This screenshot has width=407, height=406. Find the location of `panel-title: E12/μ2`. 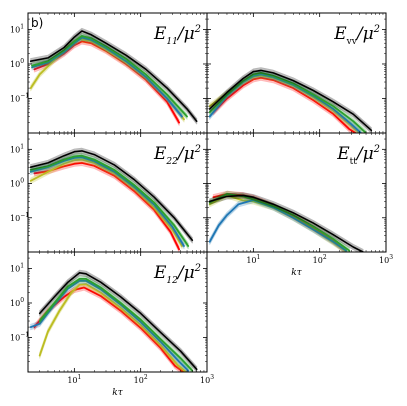

panel-title: E12/μ2 is located at coordinates (177, 274).